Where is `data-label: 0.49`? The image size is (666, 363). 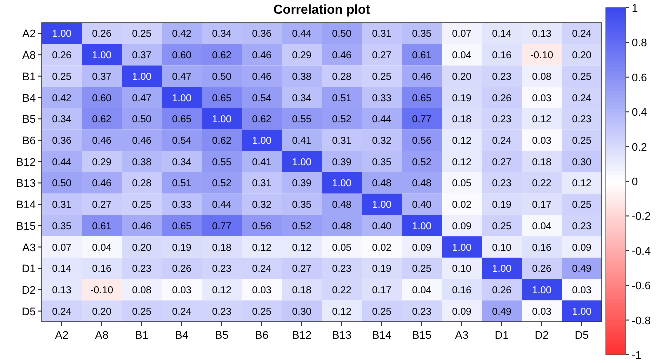 data-label: 0.49 is located at coordinates (582, 270).